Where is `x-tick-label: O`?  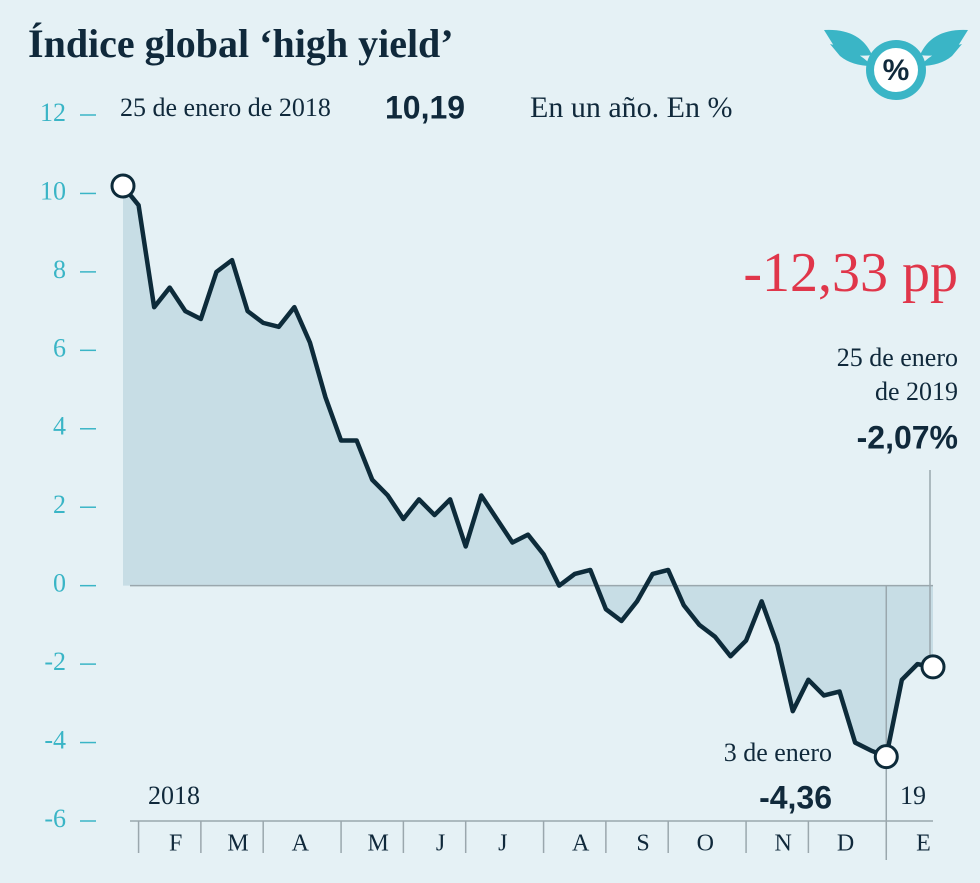 x-tick-label: O is located at coordinates (705, 844).